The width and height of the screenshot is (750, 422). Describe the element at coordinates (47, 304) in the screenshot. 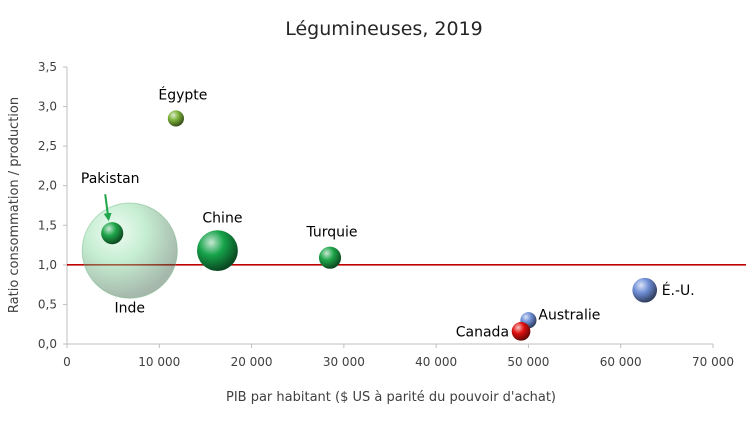

I see `y-tick-label: 0,5` at that location.